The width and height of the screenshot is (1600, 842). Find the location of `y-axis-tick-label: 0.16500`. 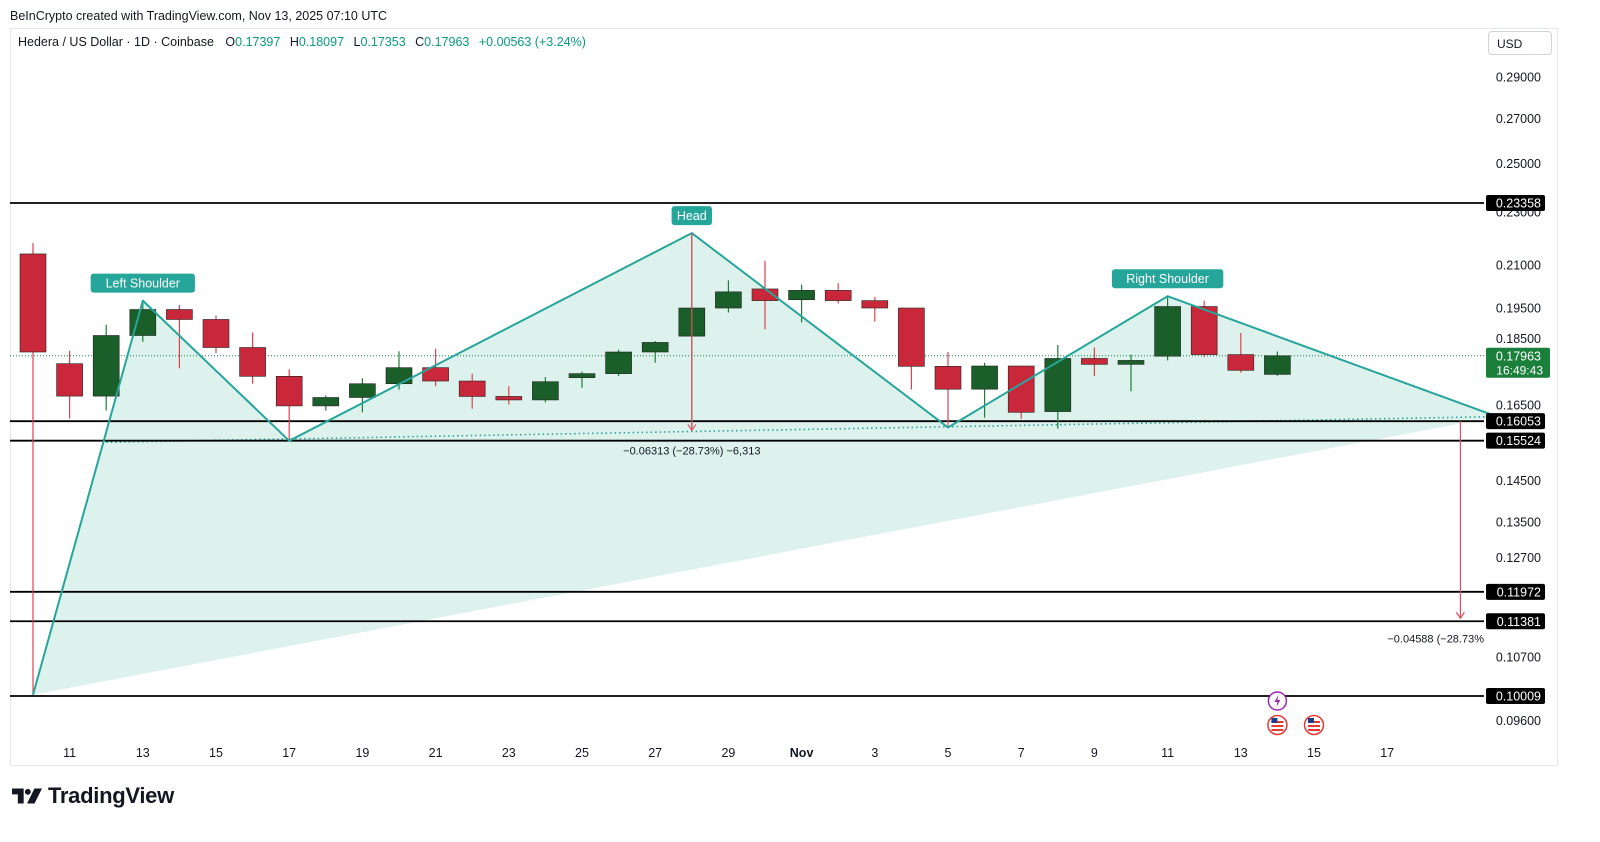

y-axis-tick-label: 0.16500 is located at coordinates (1518, 406).